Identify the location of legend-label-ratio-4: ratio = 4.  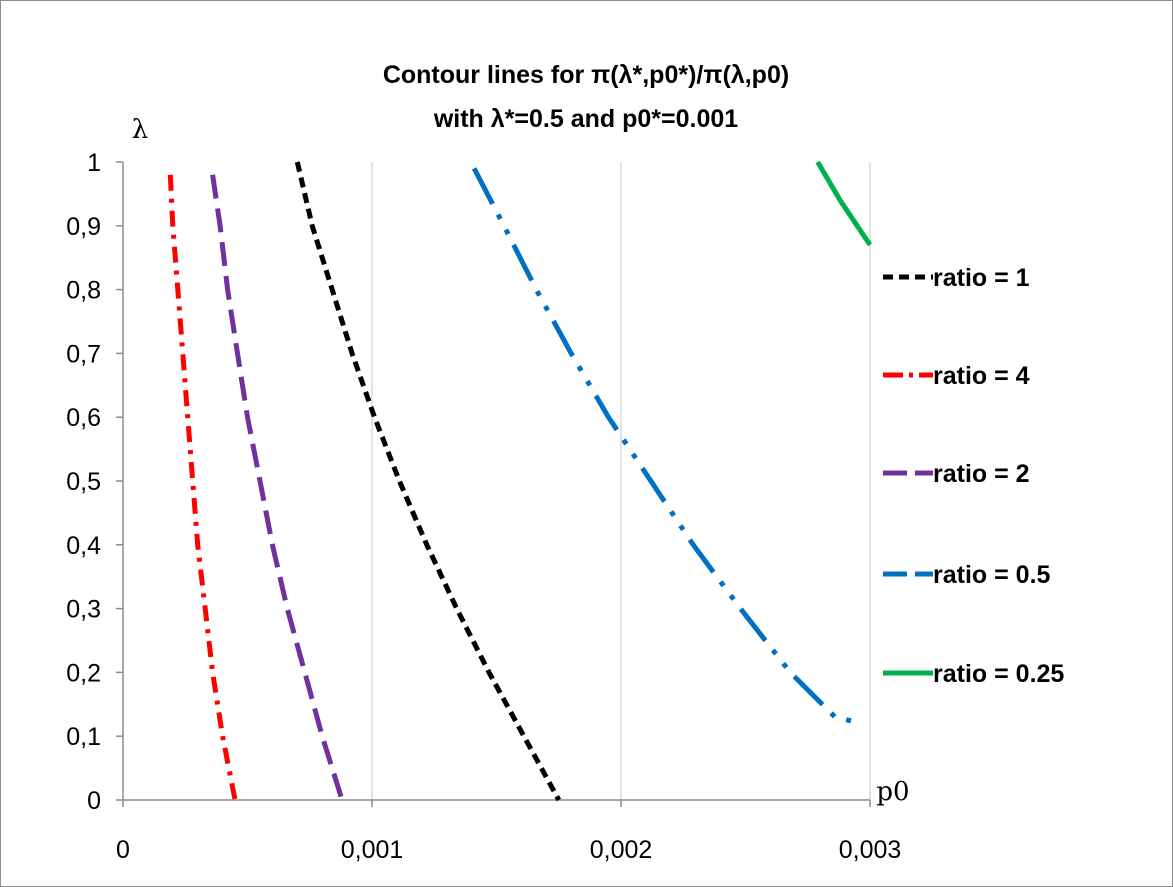
(981, 376).